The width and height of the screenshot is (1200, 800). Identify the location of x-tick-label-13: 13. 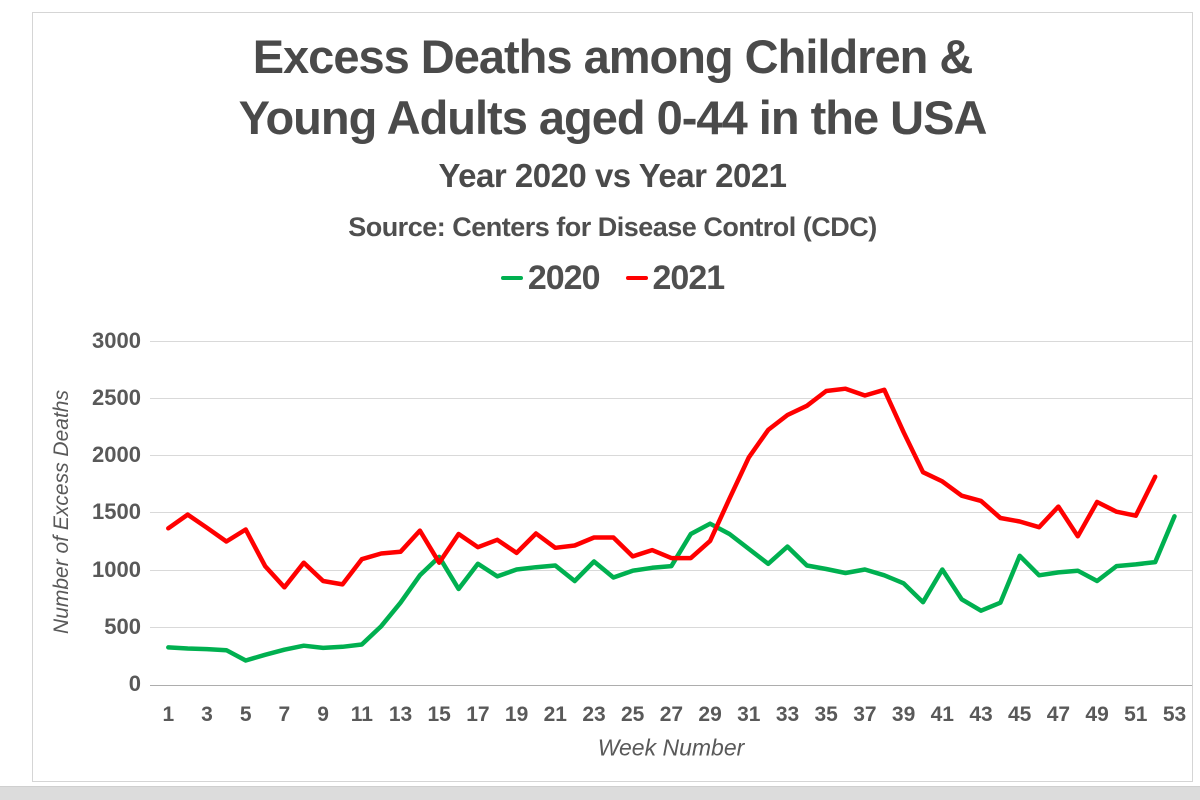
(400, 714).